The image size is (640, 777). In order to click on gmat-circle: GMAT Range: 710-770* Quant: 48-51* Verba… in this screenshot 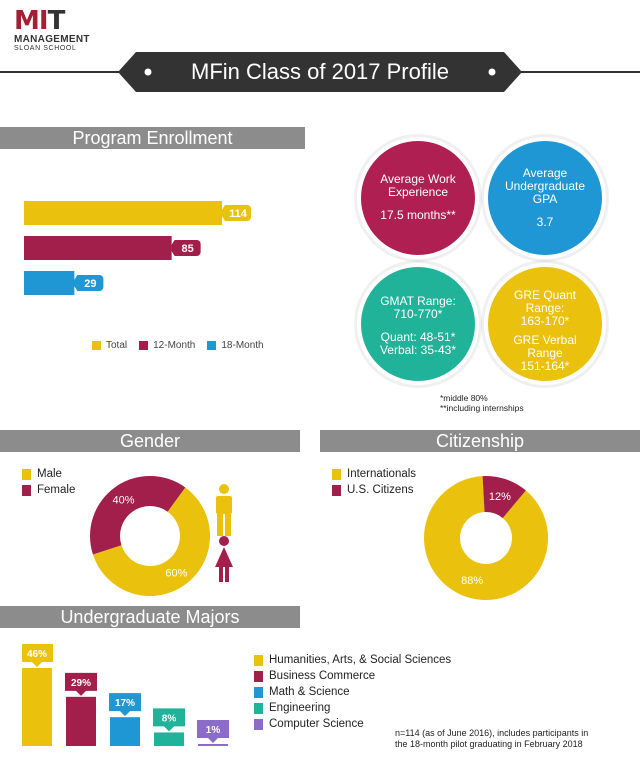, I will do `click(418, 324)`.